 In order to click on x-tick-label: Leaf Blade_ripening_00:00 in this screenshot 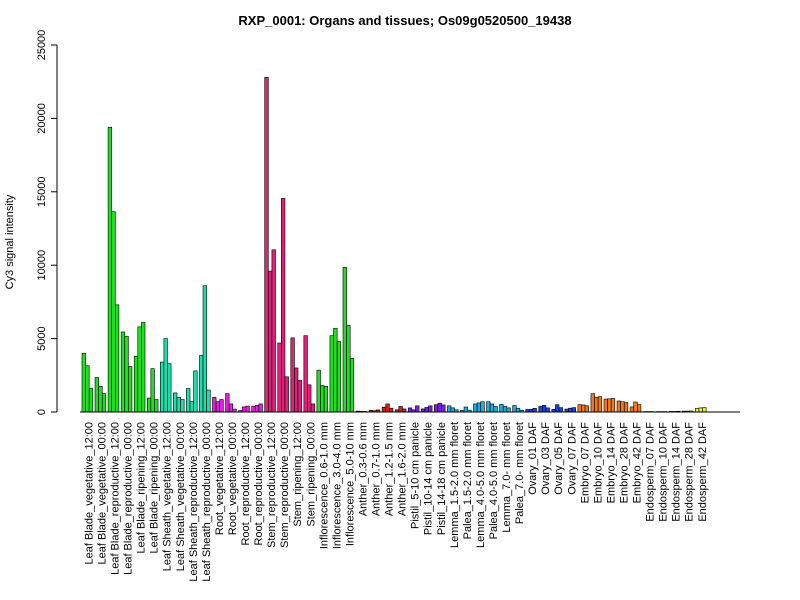, I will do `click(155, 488)`.